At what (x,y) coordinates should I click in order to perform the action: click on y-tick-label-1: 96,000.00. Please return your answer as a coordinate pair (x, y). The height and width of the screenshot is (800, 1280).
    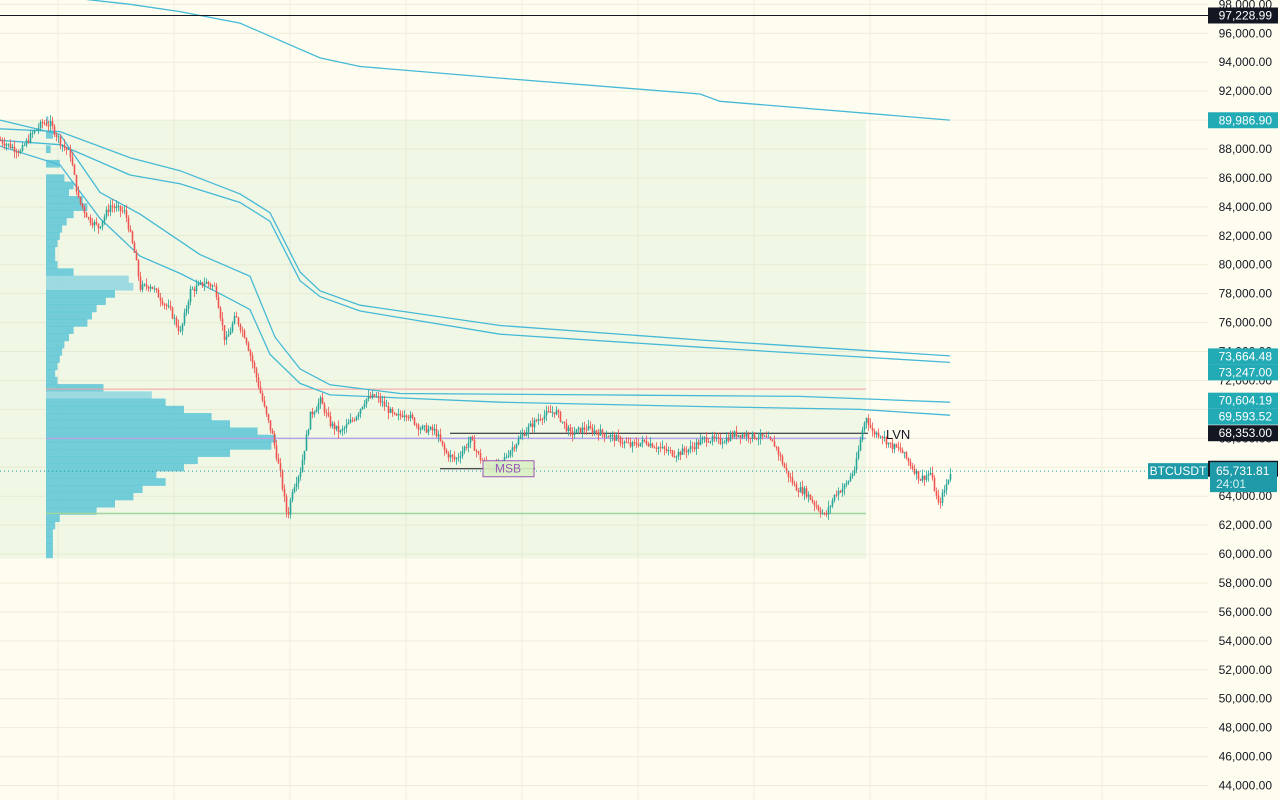
    Looking at the image, I should click on (1246, 33).